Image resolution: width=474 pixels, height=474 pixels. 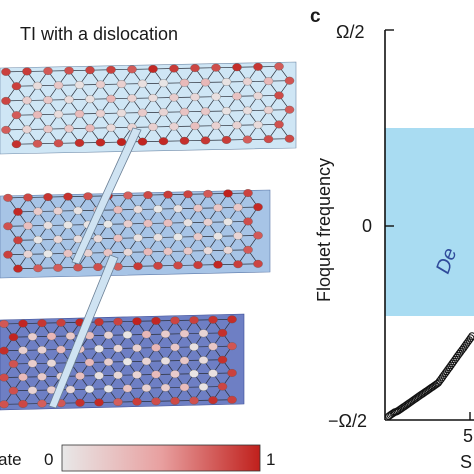 What do you see at coordinates (471, 336) in the screenshot?
I see `spectrum-point` at bounding box center [471, 336].